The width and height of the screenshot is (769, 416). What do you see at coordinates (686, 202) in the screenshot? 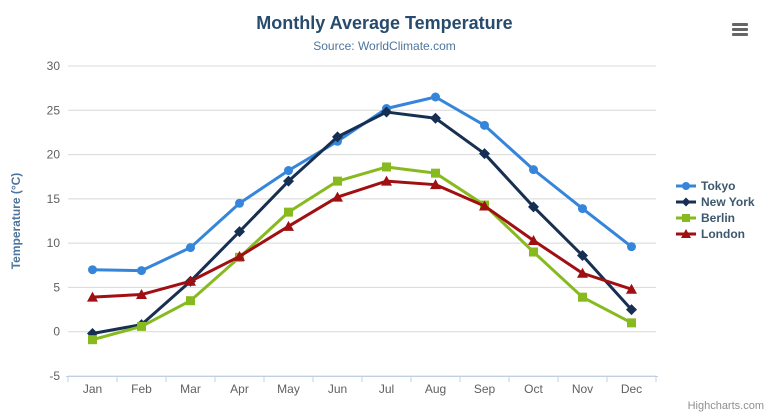
I see `legend-diamond-icon` at bounding box center [686, 202].